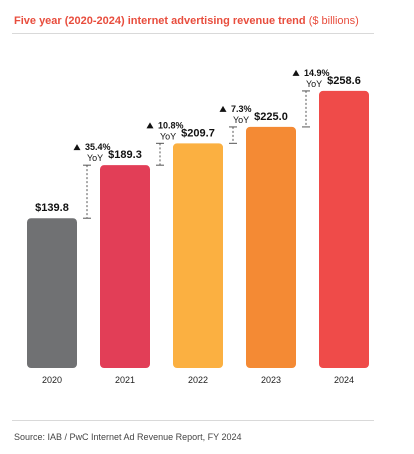 This screenshot has width=414, height=454. What do you see at coordinates (150, 125) in the screenshot?
I see `growth-arrow-icon-2022` at bounding box center [150, 125].